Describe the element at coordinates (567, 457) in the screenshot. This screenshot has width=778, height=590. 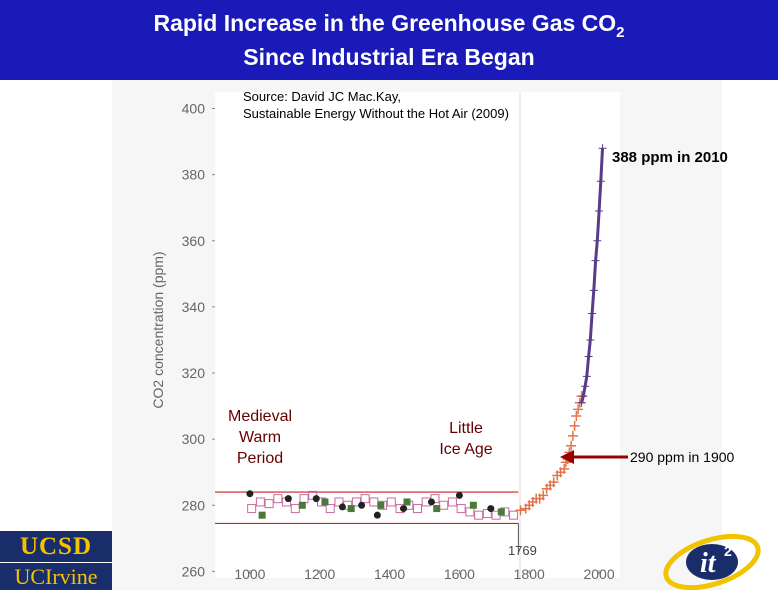
I see `arrow-1900-head` at that location.